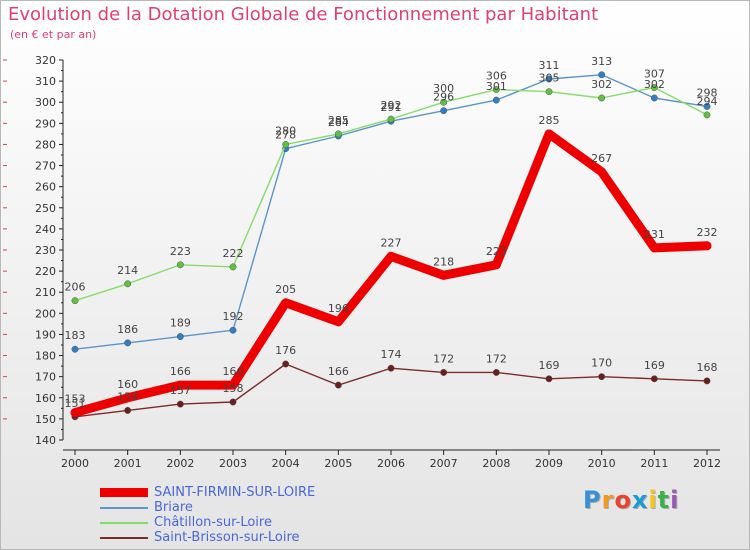 This screenshot has height=550, width=750. Describe the element at coordinates (233, 253) in the screenshot. I see `data-label: 222` at that location.